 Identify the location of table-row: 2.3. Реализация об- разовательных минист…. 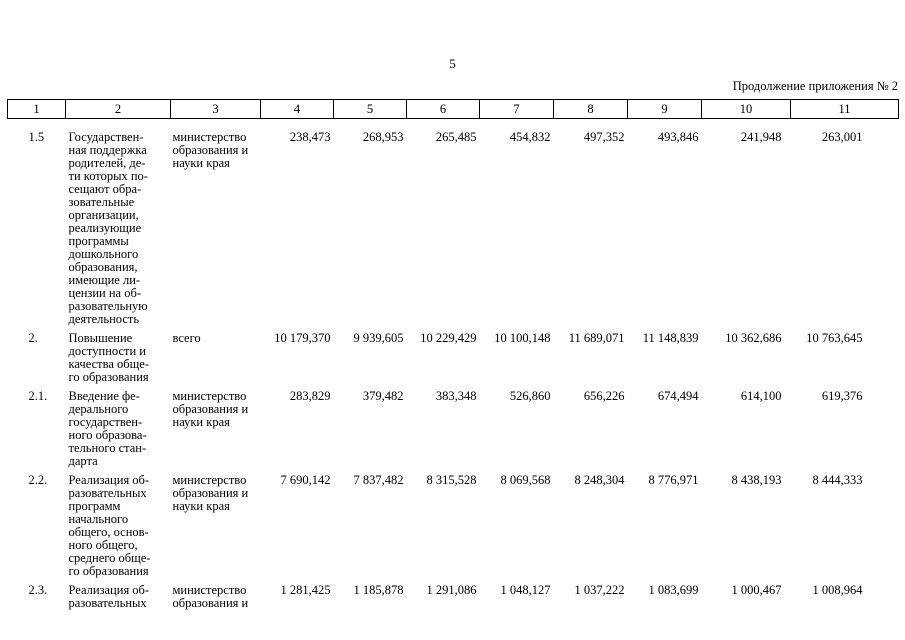
(453, 594).